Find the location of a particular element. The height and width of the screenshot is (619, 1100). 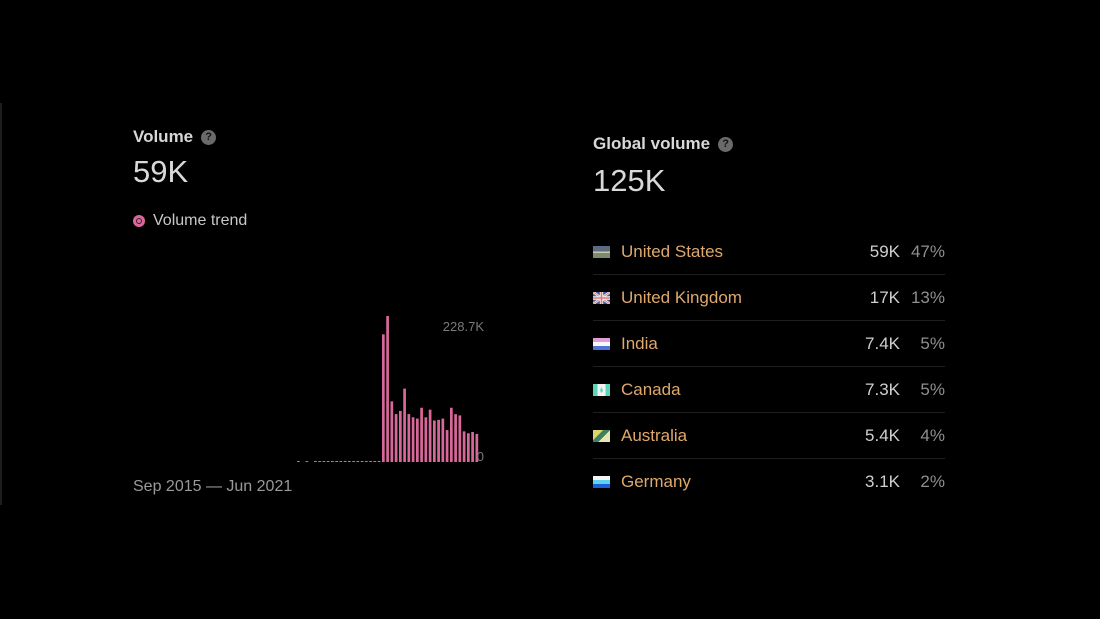

volume-trend-chart: 228.7K 0 is located at coordinates (313, 383).